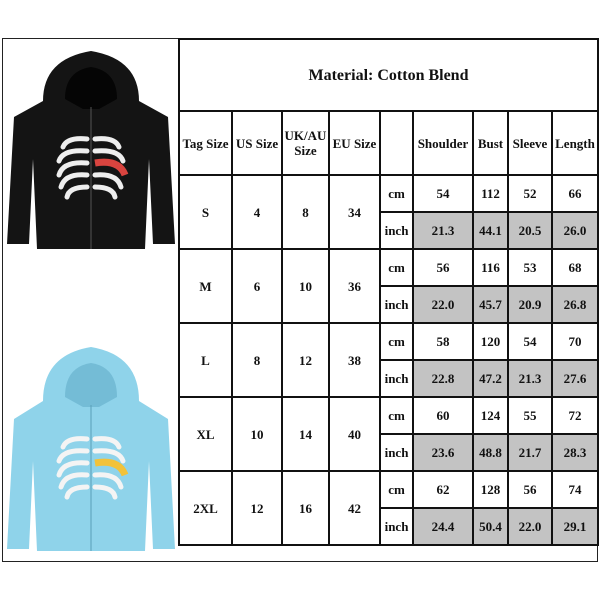 This screenshot has height=600, width=600. Describe the element at coordinates (575, 304) in the screenshot. I see `inch-value-cell: 26.8` at that location.